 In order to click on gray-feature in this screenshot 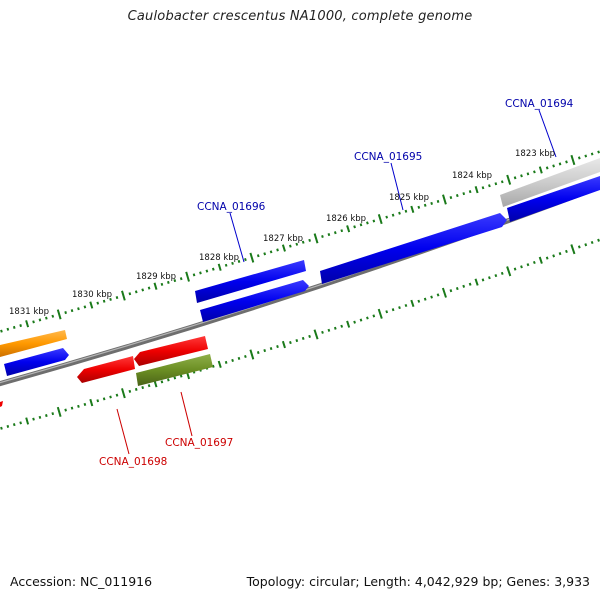, I will do `click(550, 182)`.